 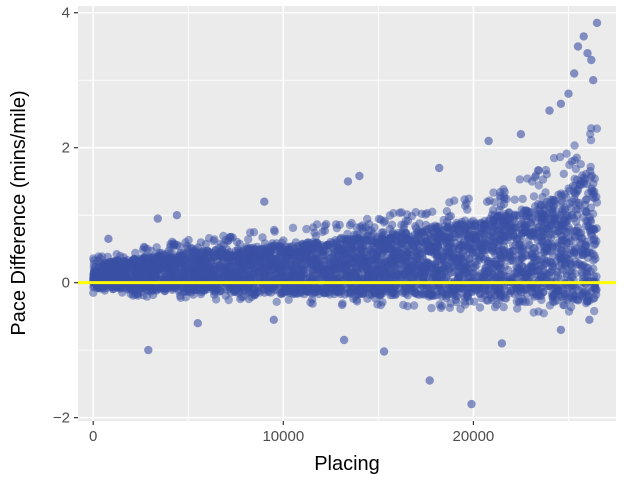 What do you see at coordinates (66, 148) in the screenshot?
I see `y-tick-label: 2` at bounding box center [66, 148].